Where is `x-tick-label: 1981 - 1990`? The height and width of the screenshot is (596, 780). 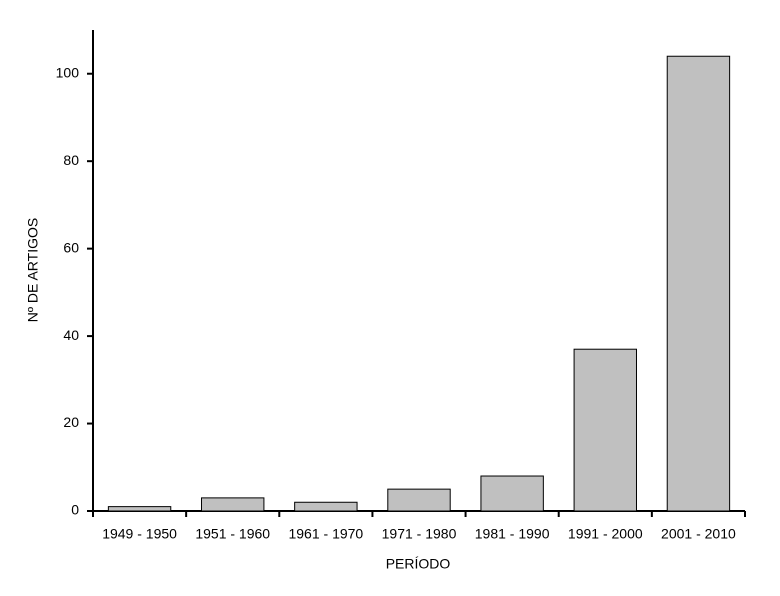
x-tick-label: 1981 - 1990 is located at coordinates (512, 534).